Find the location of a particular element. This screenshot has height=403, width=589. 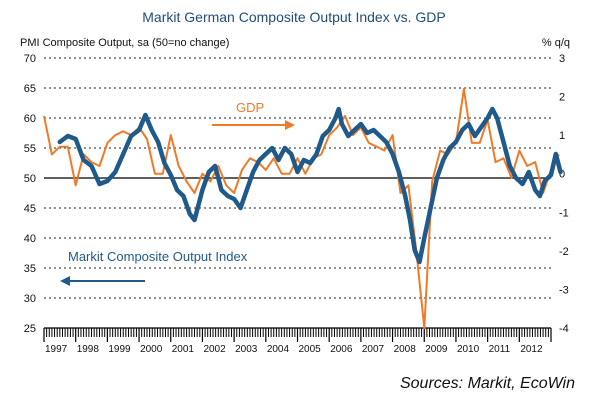

right-tick-label: -1 is located at coordinates (564, 213).